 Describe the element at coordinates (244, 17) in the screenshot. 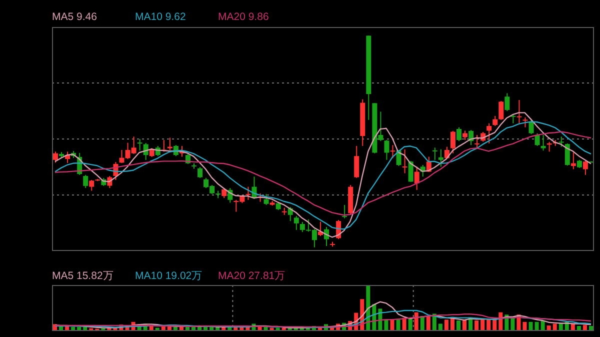

I see `text: MA20 9.86` at that location.